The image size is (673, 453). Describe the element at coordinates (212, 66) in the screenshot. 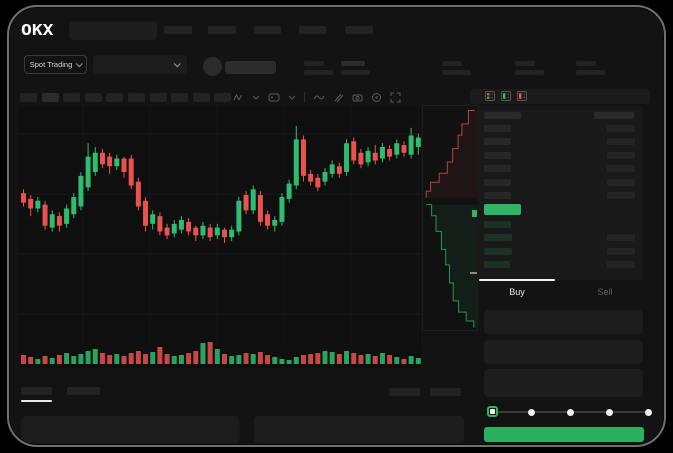

I see `coin-avatar-placeholder` at that location.